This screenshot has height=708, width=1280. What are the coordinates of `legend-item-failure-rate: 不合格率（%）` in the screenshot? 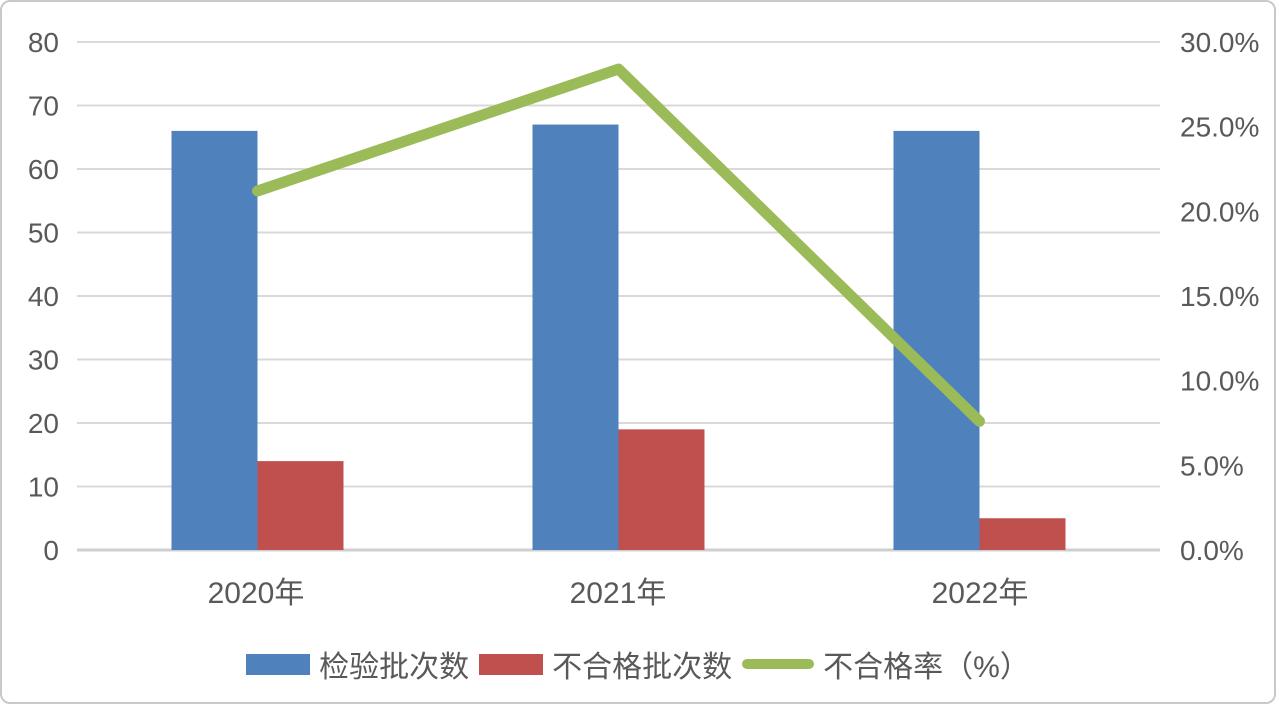 It's located at (886, 664).